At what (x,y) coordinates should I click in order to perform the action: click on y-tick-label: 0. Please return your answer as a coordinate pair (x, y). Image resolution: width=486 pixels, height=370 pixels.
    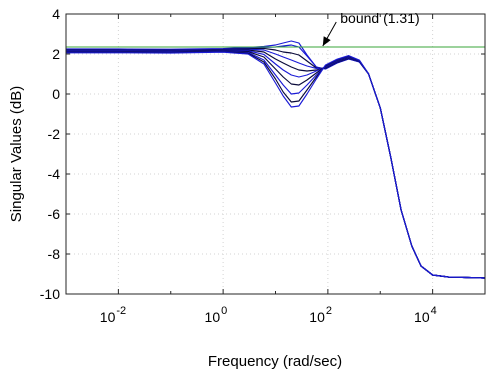
    Looking at the image, I should click on (56, 94).